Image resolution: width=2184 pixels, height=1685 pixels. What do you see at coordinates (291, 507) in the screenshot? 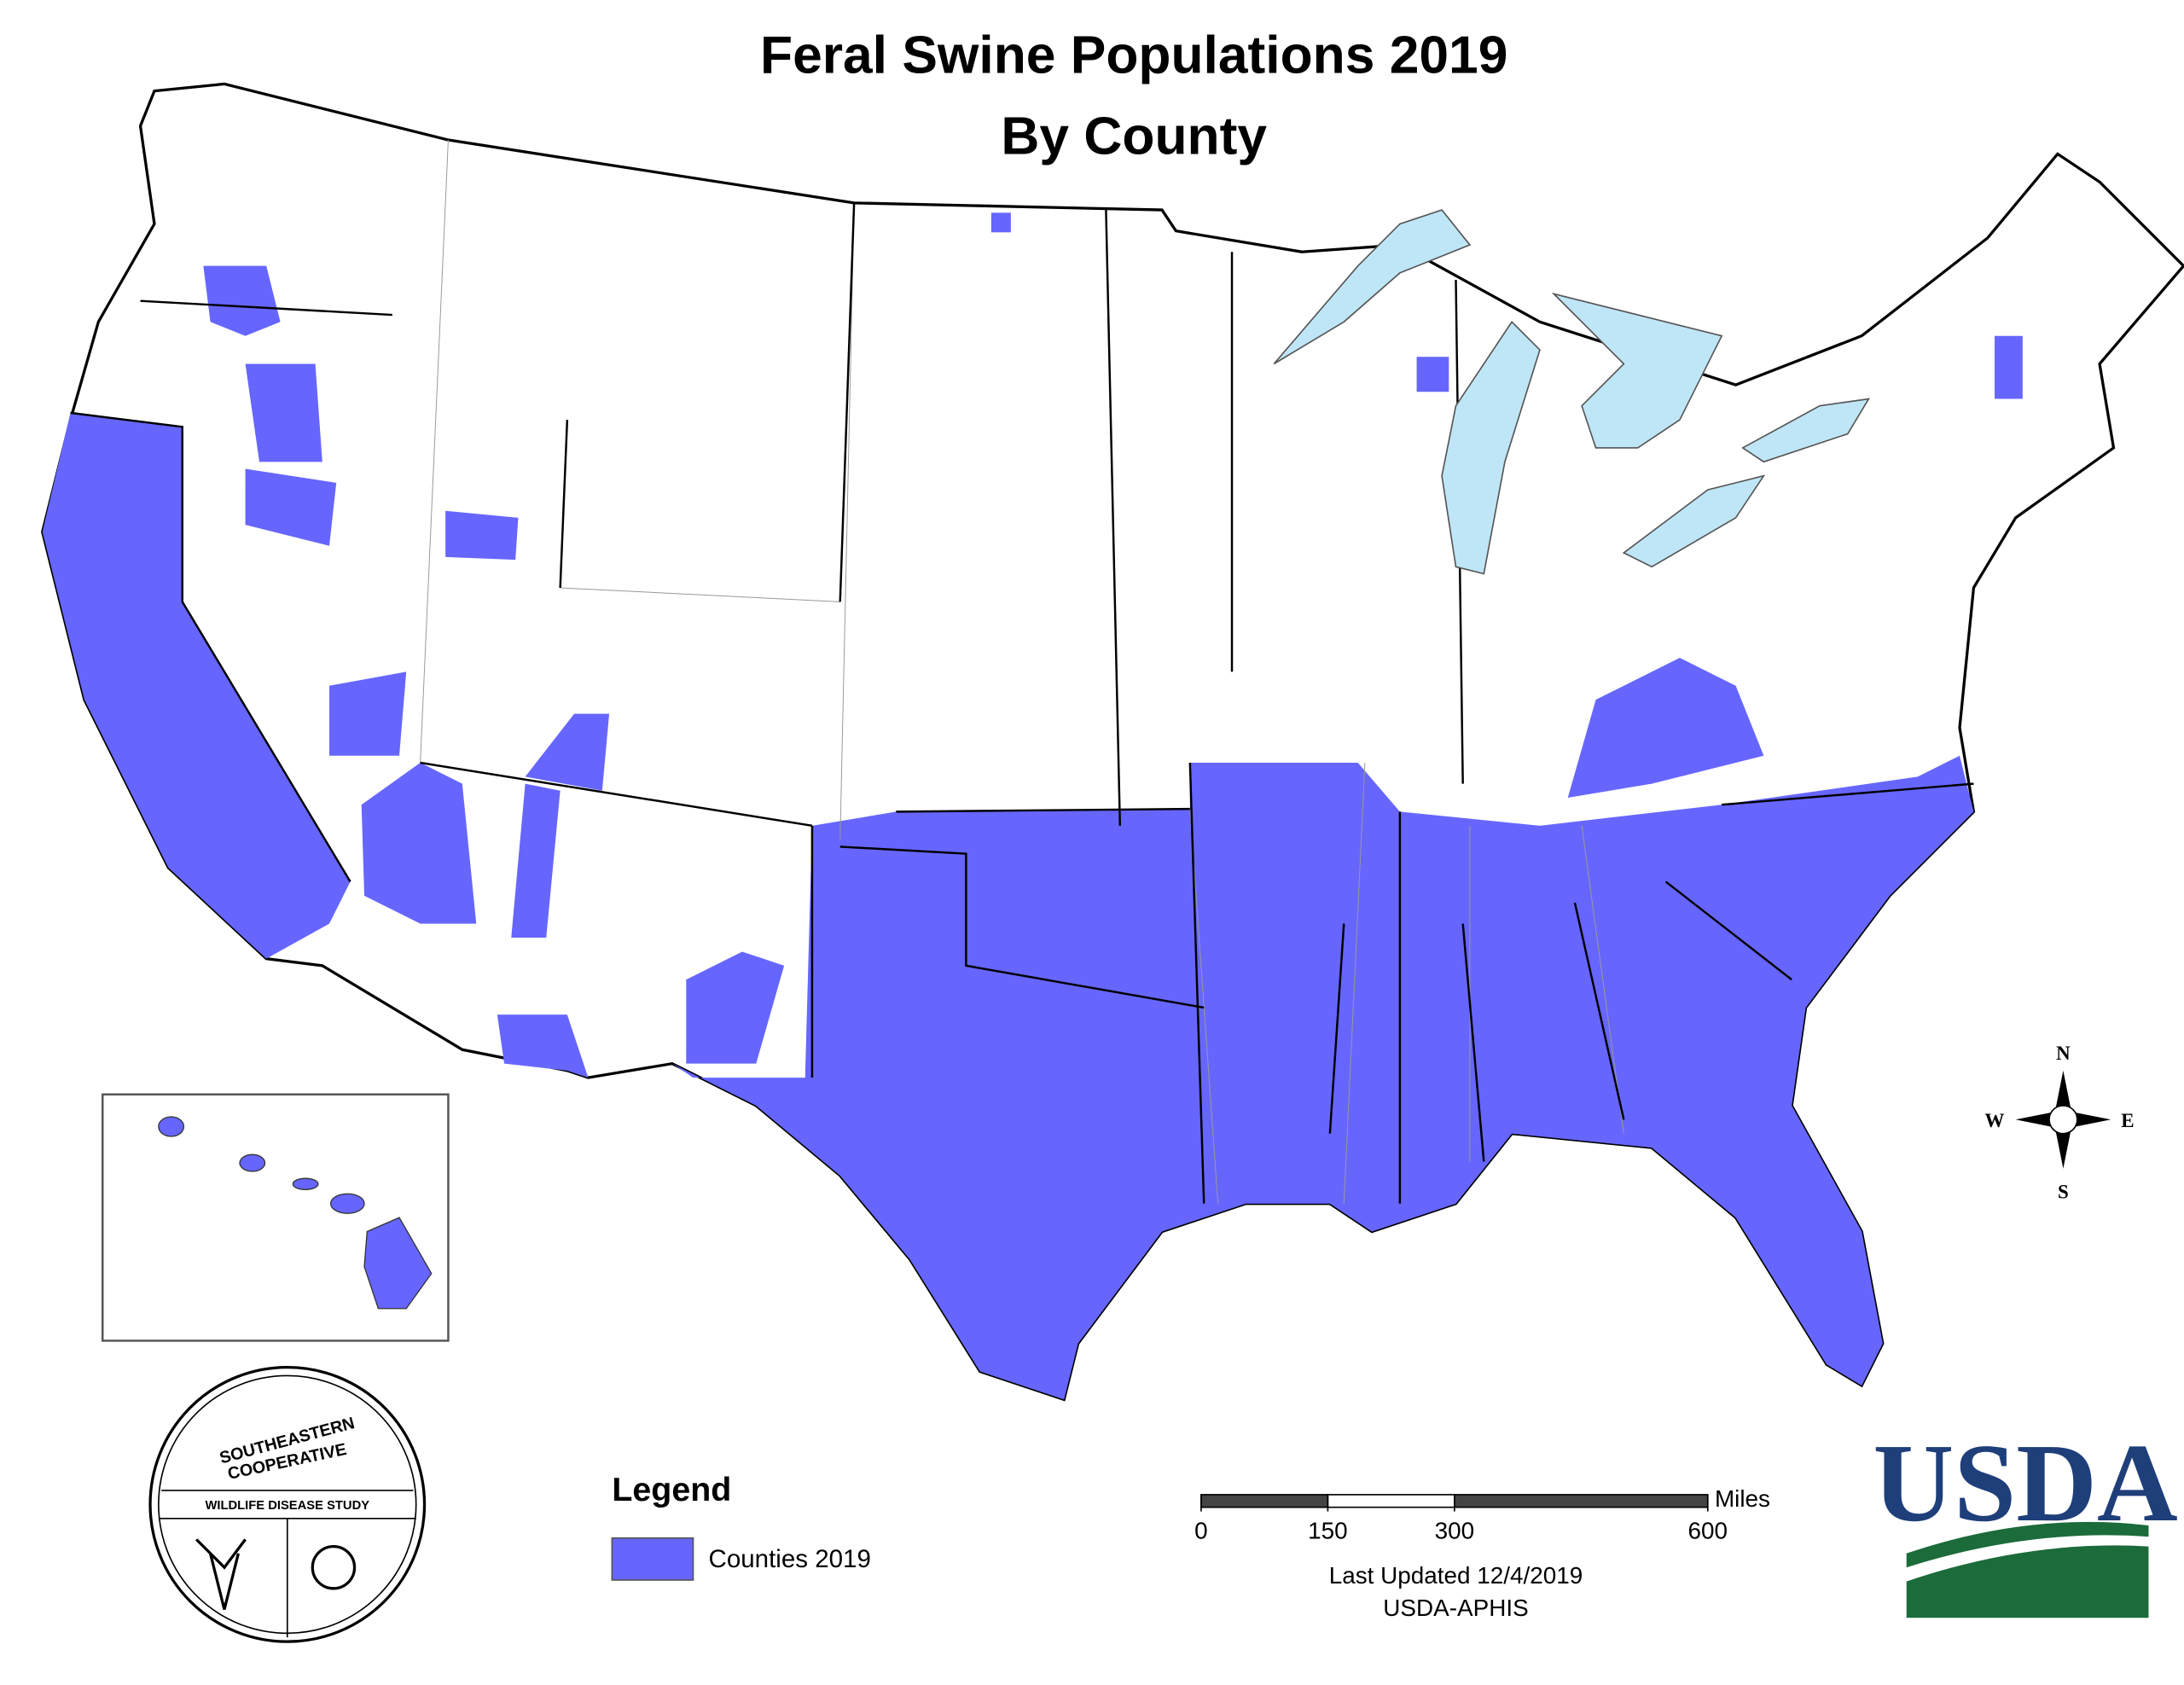
I see `swine-nevada` at bounding box center [291, 507].